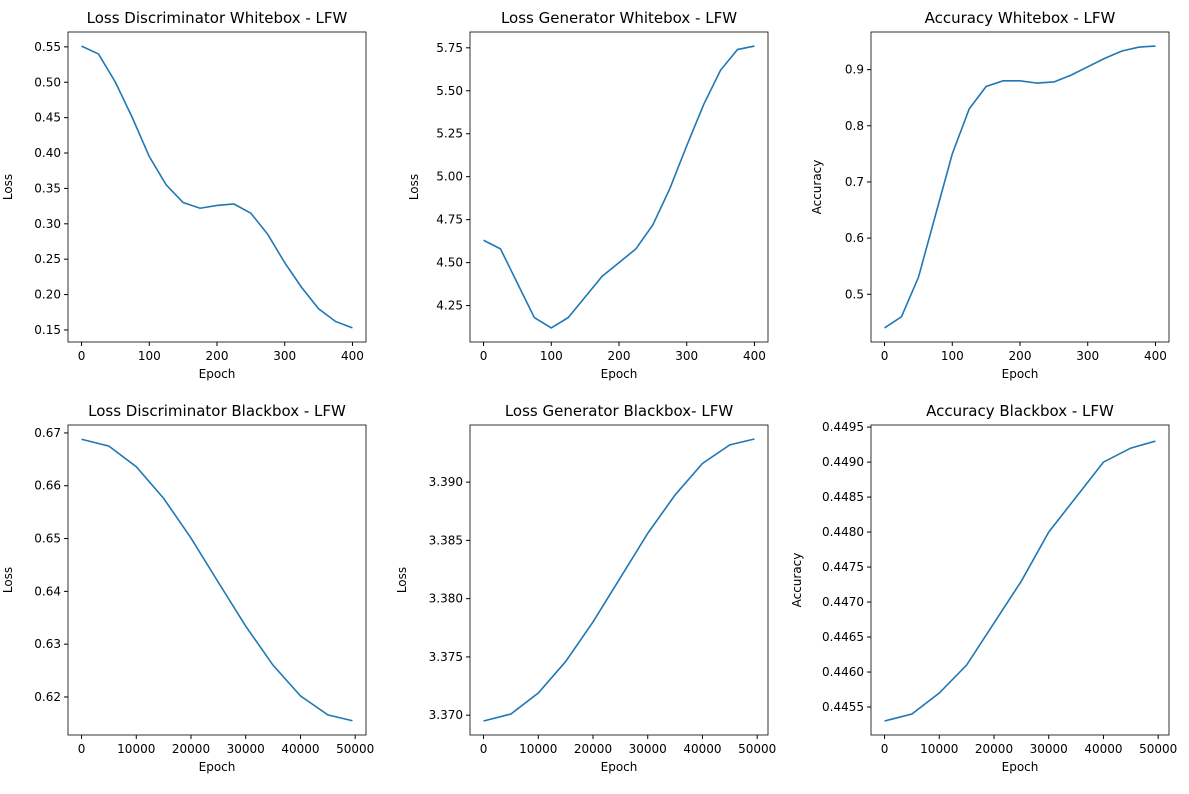 This screenshot has width=1189, height=794. Describe the element at coordinates (854, 238) in the screenshot. I see `y-tick-label: 0.6` at that location.